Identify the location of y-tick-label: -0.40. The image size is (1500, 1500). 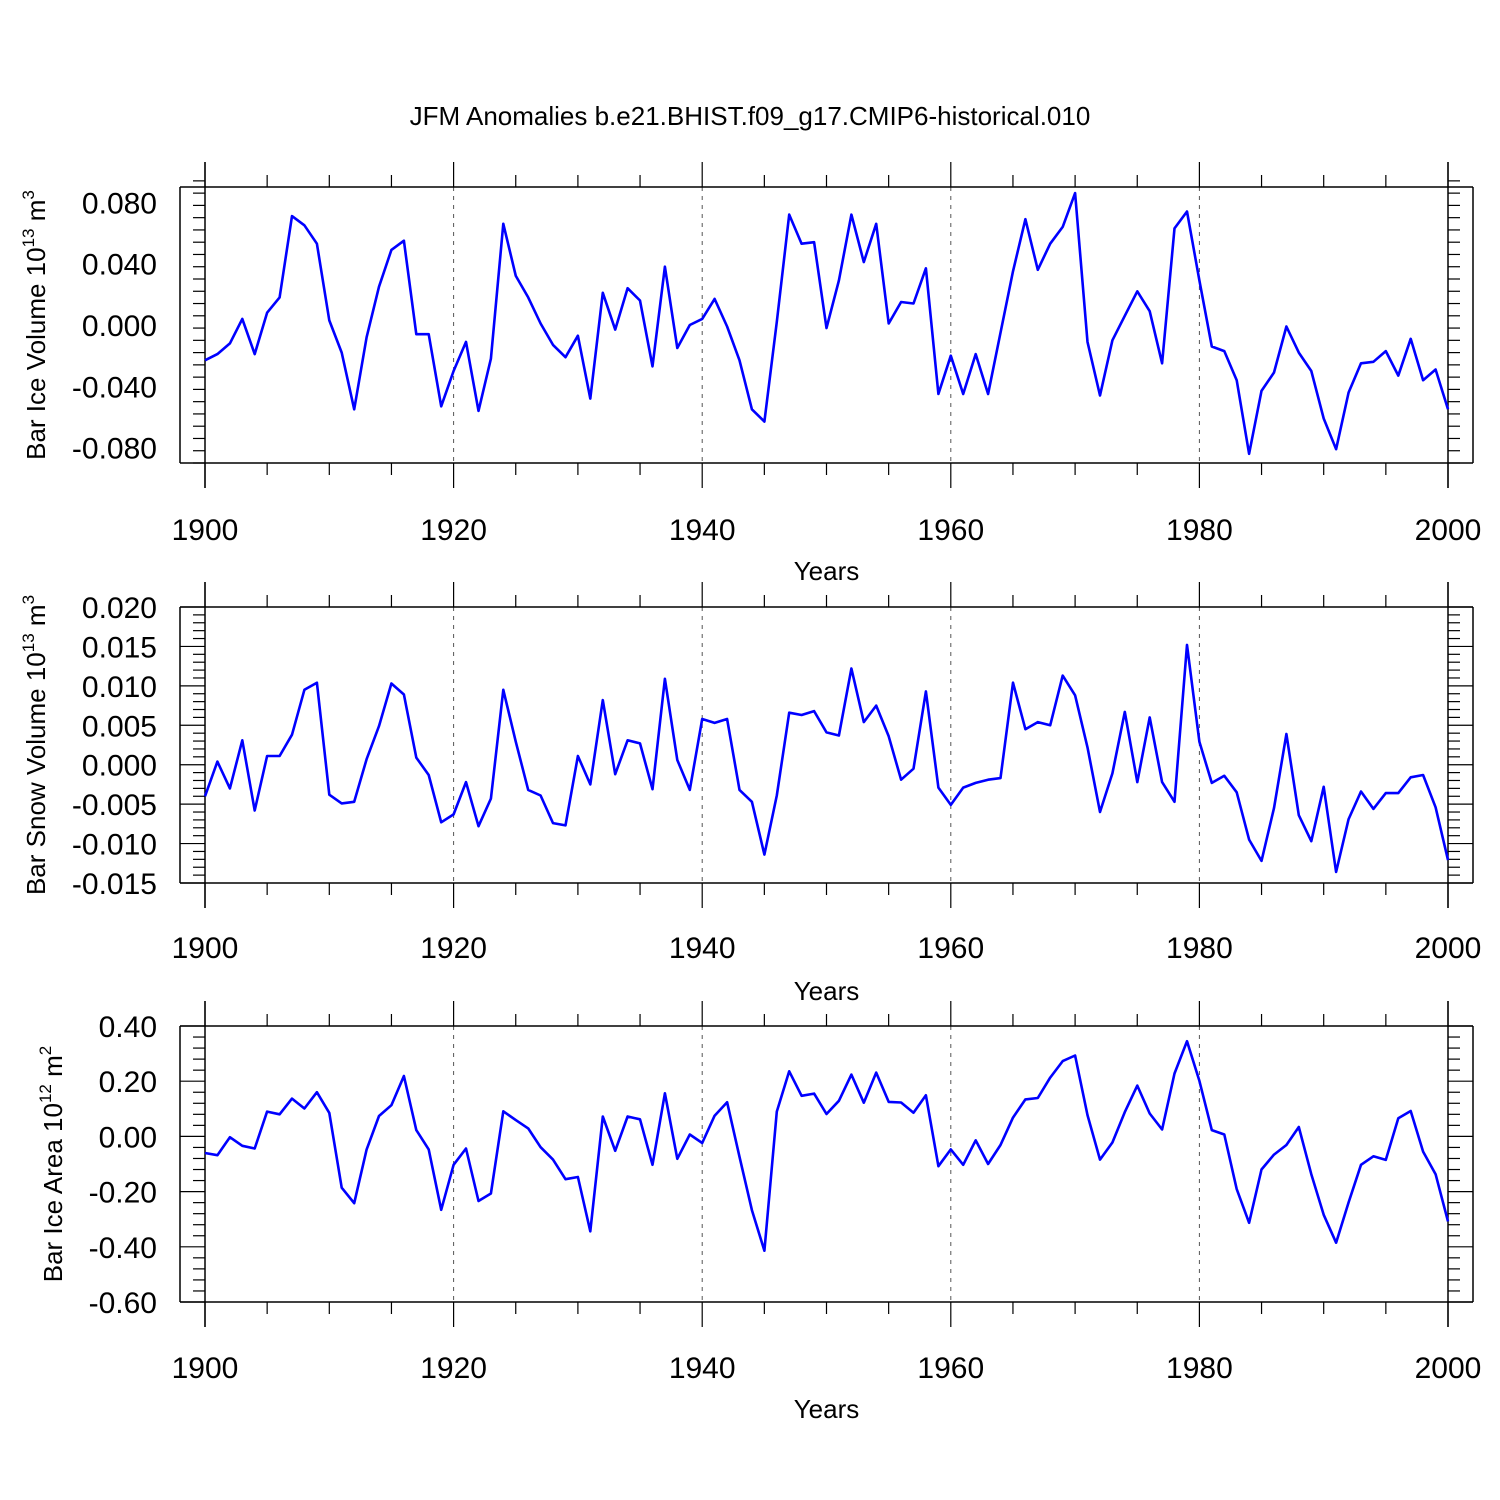
(123, 1248).